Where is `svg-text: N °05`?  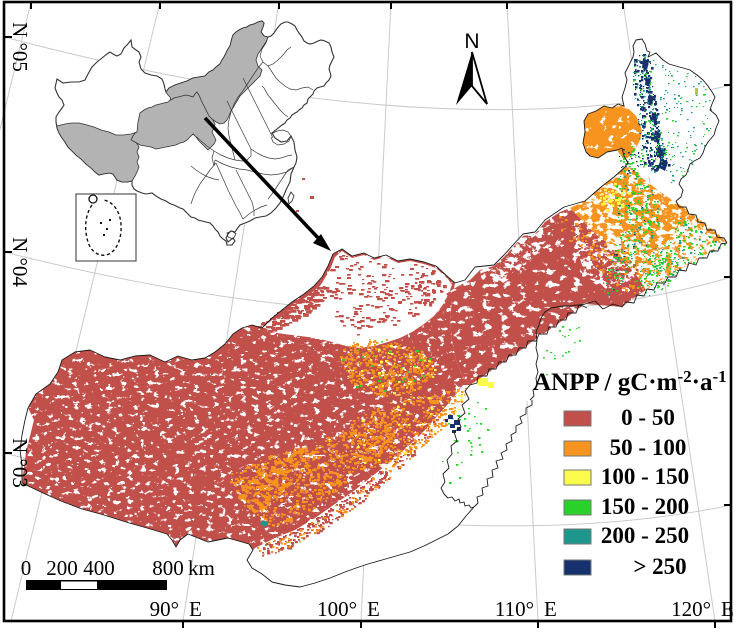 svg-text: N °05 is located at coordinates (20, 47).